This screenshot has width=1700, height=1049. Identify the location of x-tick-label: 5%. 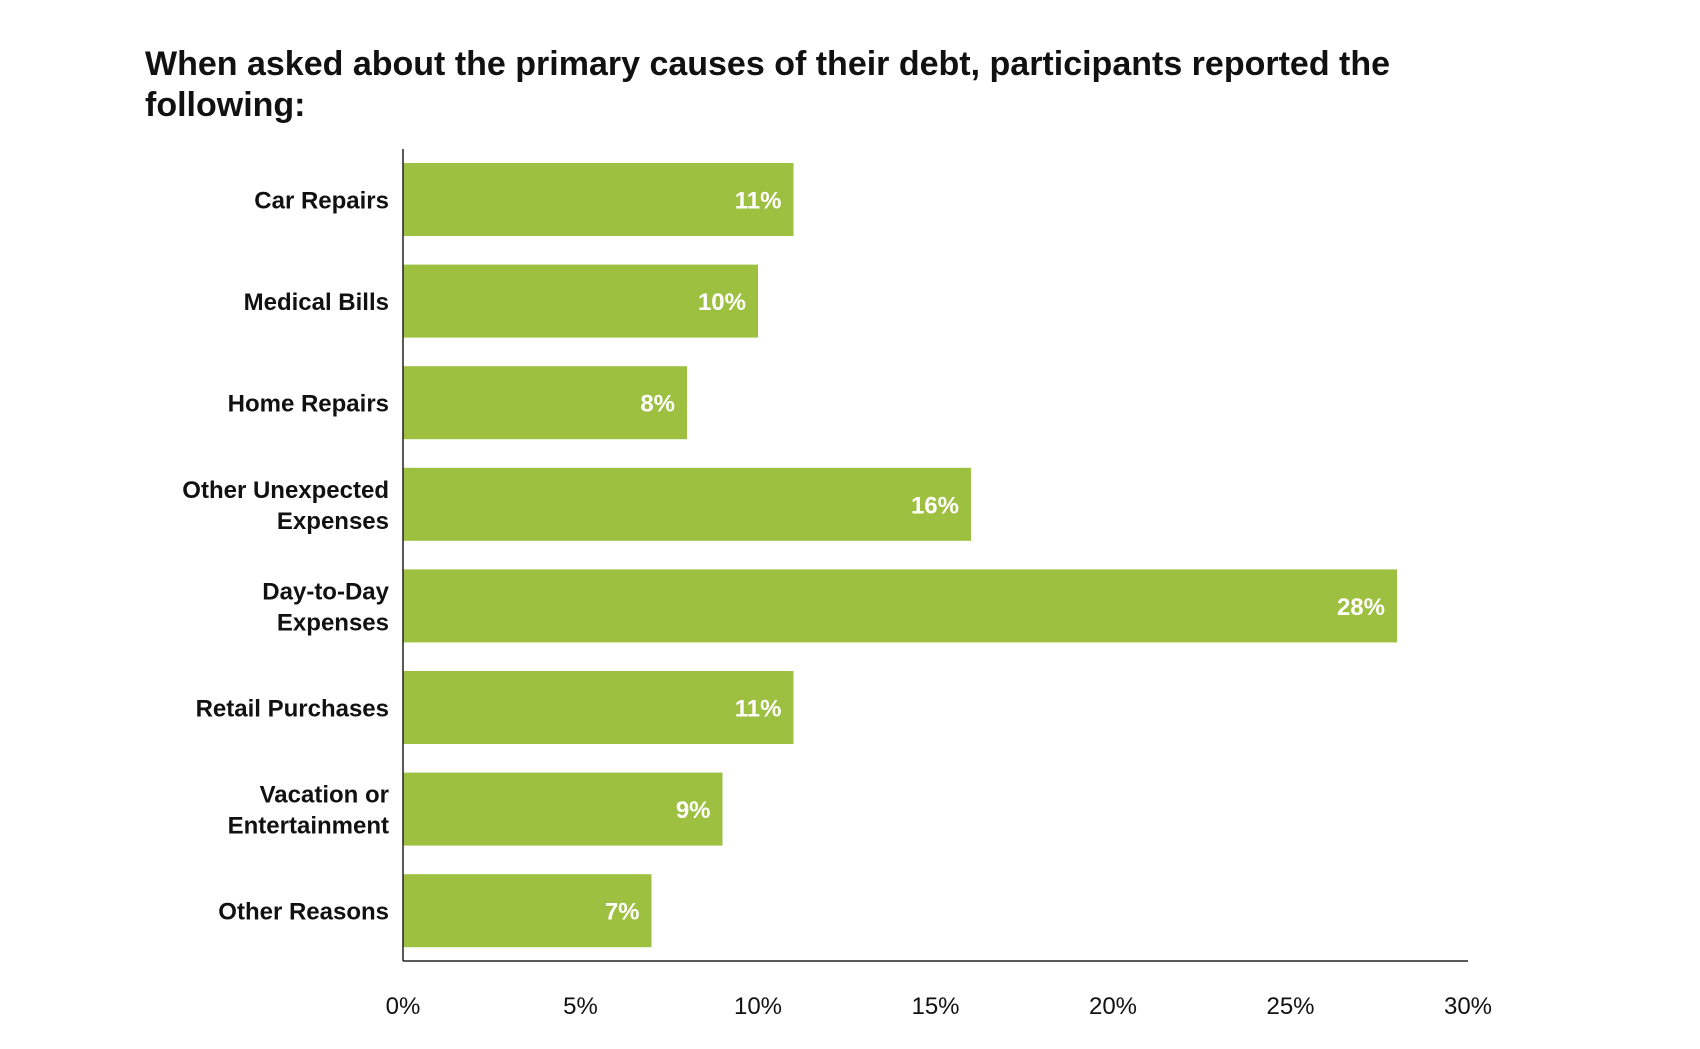
(580, 1006).